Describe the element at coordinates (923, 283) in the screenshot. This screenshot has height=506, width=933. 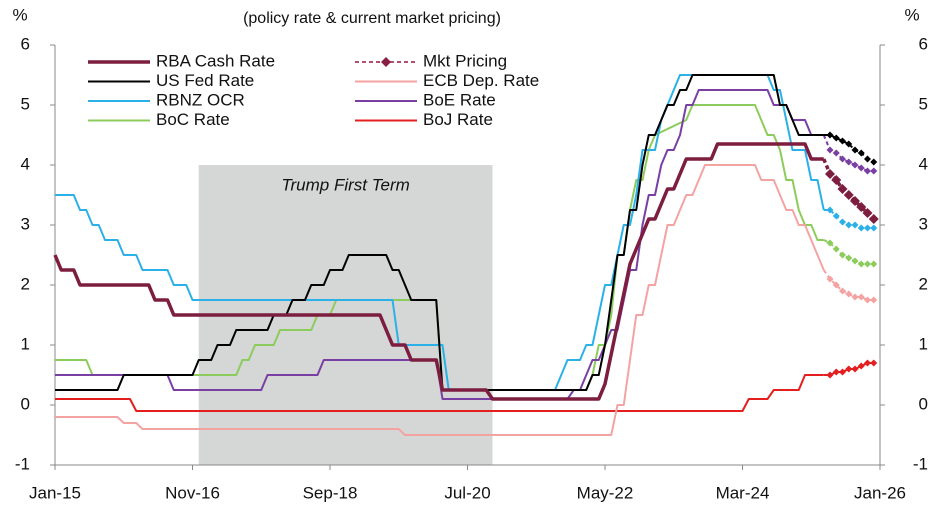
I see `y2-tick-label: 2` at that location.